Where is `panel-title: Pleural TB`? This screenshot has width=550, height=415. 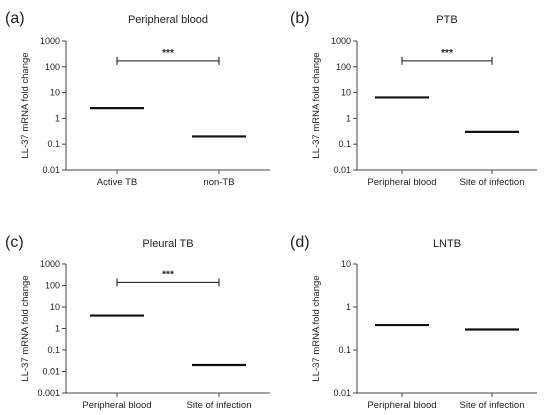
panel-title: Pleural TB is located at coordinates (167, 244).